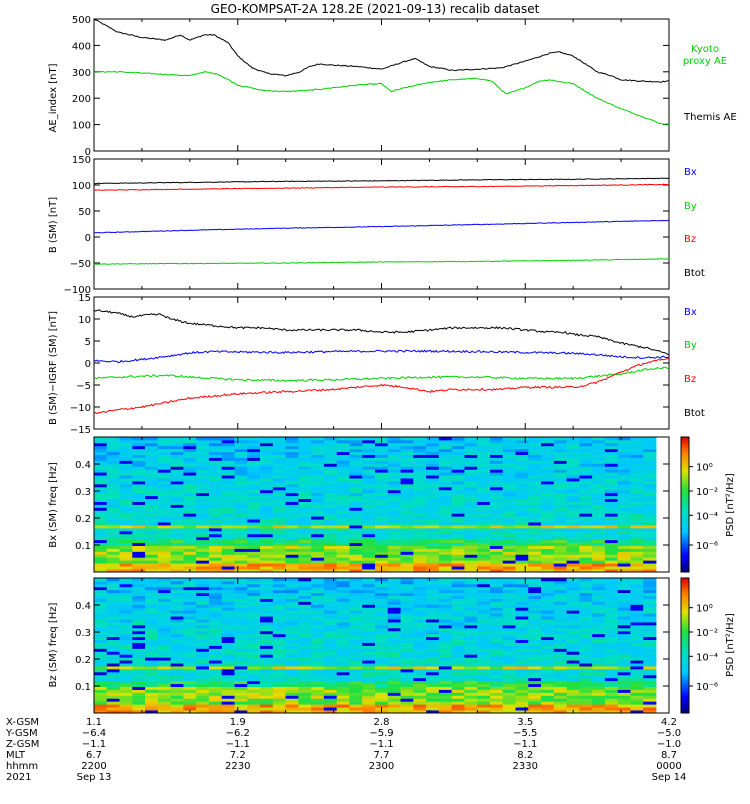  Describe the element at coordinates (668, 766) in the screenshot. I see `ephemeris-value: 0000` at that location.